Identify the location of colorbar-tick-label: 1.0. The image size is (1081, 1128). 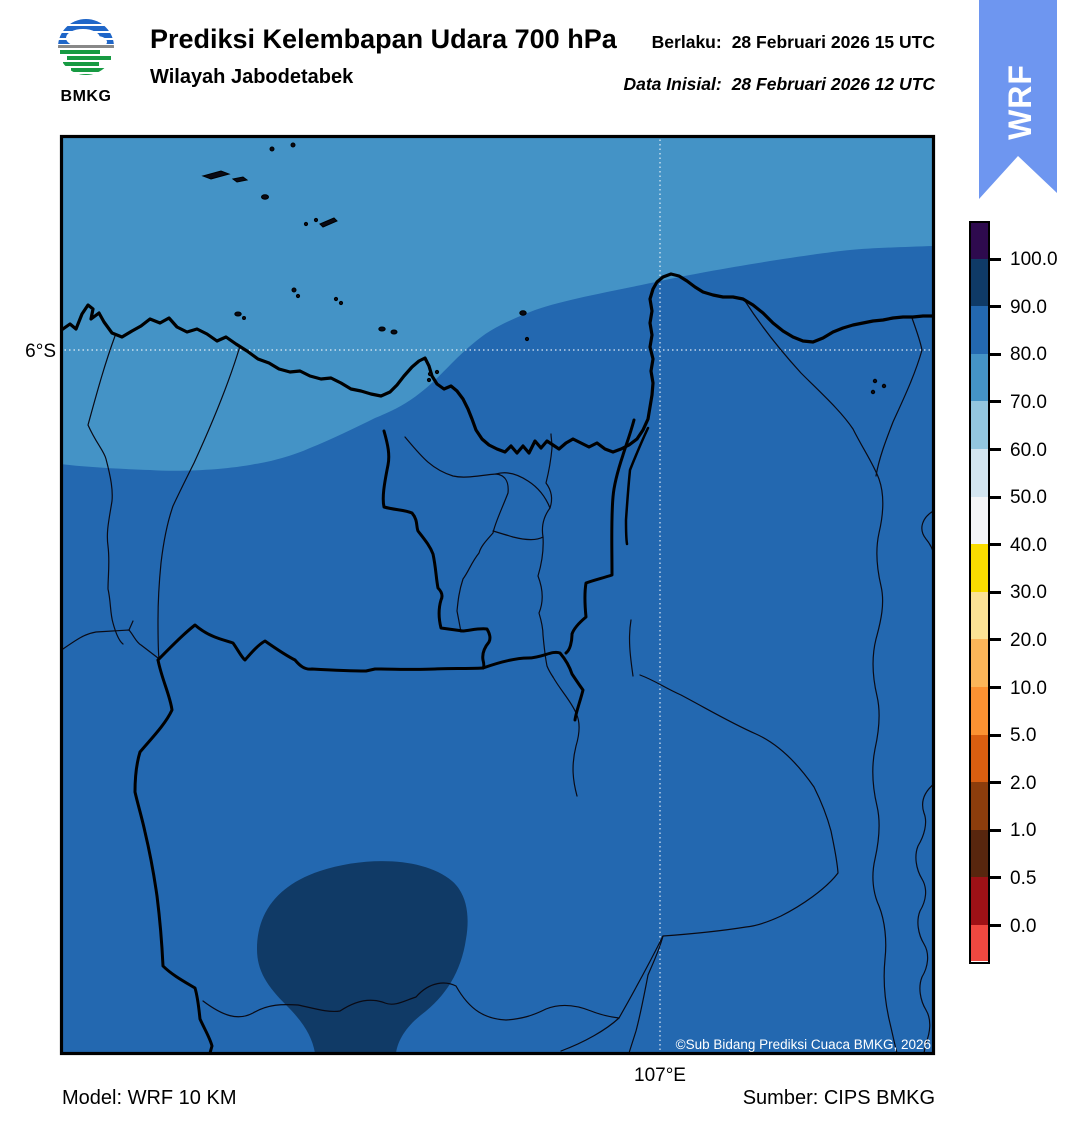
(1023, 831).